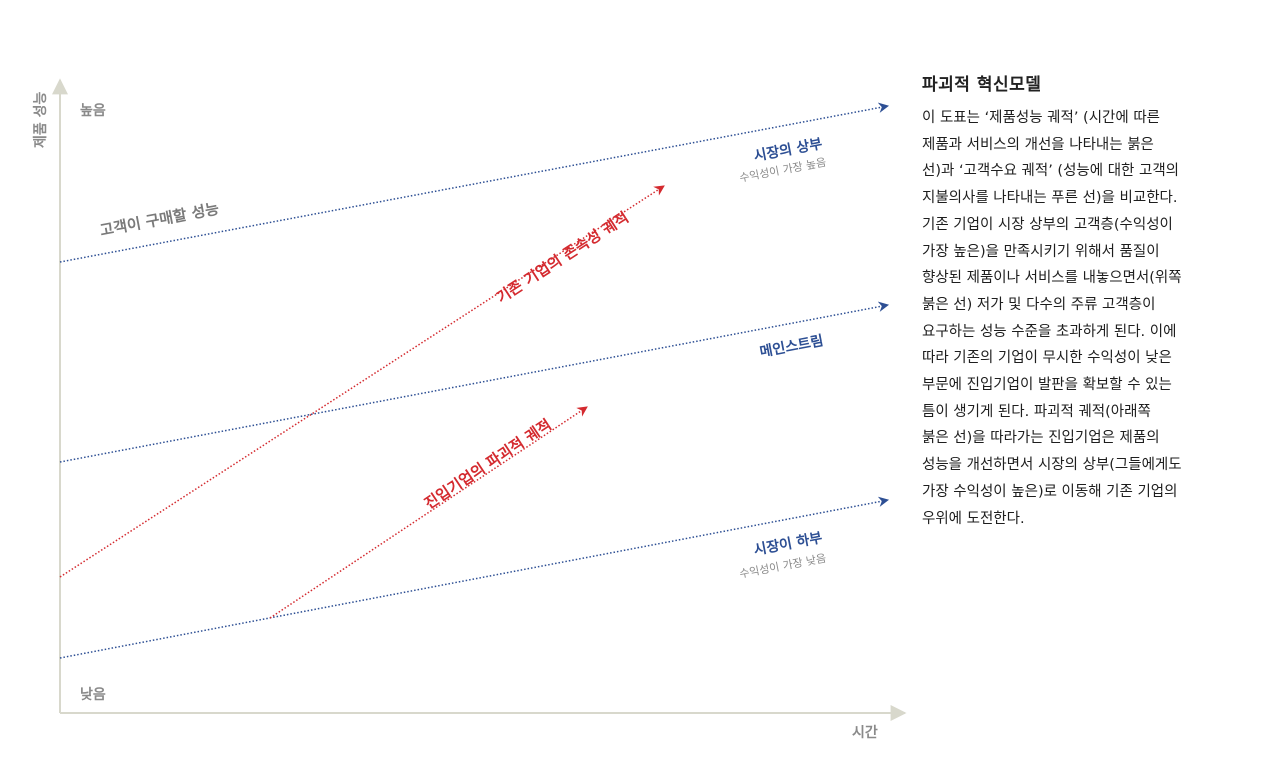 This screenshot has width=1280, height=769. I want to click on description-line: 부문에 진입기업이 발판을 확보할 수 있는, so click(1047, 385).